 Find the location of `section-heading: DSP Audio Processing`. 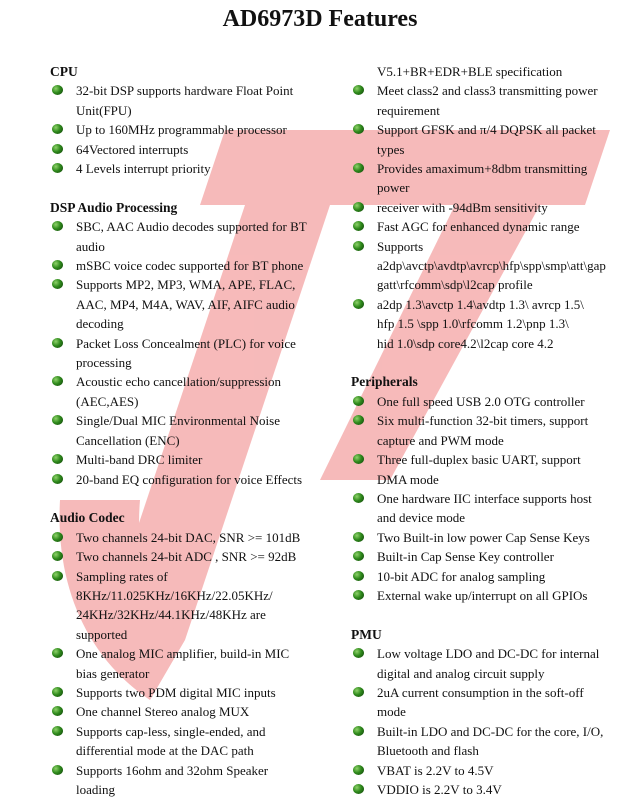

section-heading: DSP Audio Processing is located at coordinates (114, 207).